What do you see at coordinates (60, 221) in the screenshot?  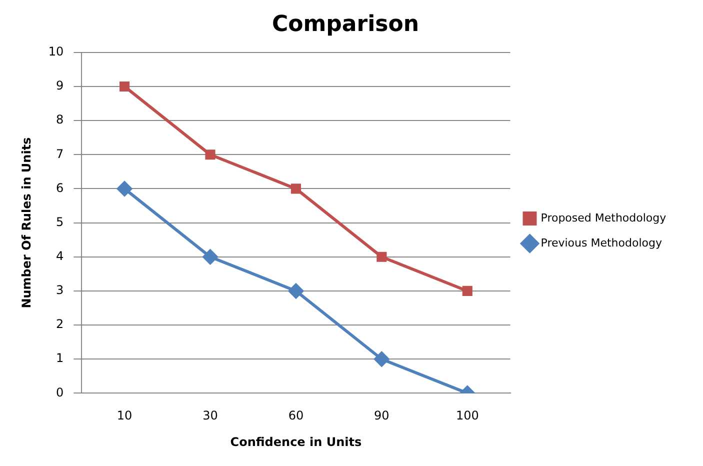 I see `y-tick-label: 5` at bounding box center [60, 221].